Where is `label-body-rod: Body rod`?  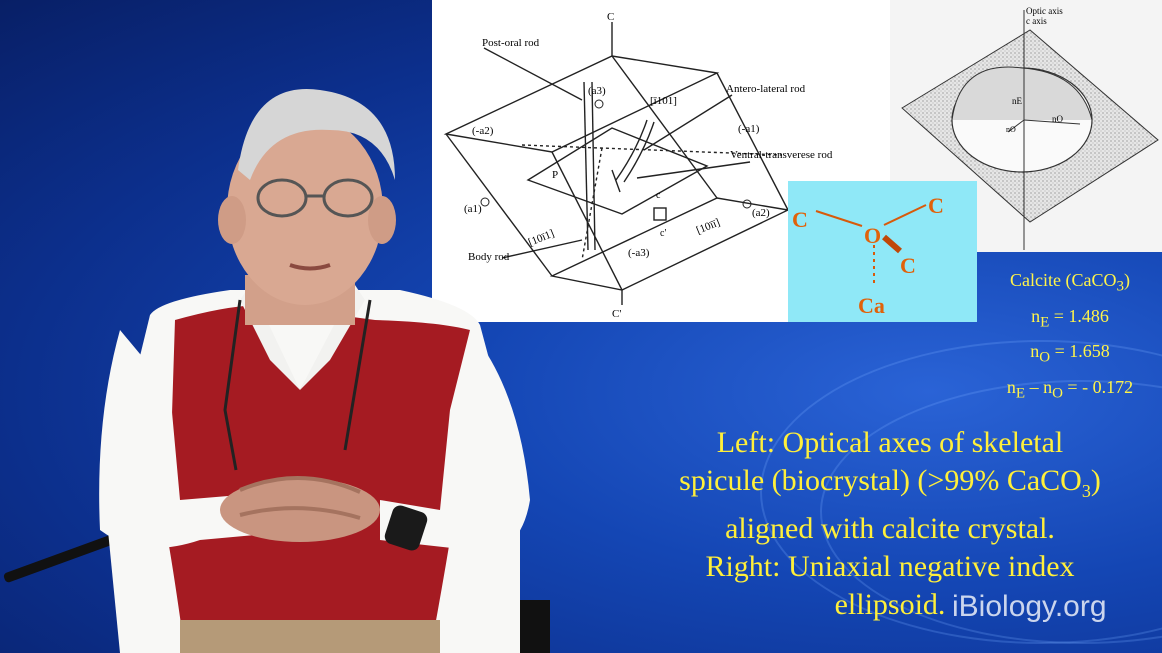
label-body-rod: Body rod is located at coordinates (489, 257).